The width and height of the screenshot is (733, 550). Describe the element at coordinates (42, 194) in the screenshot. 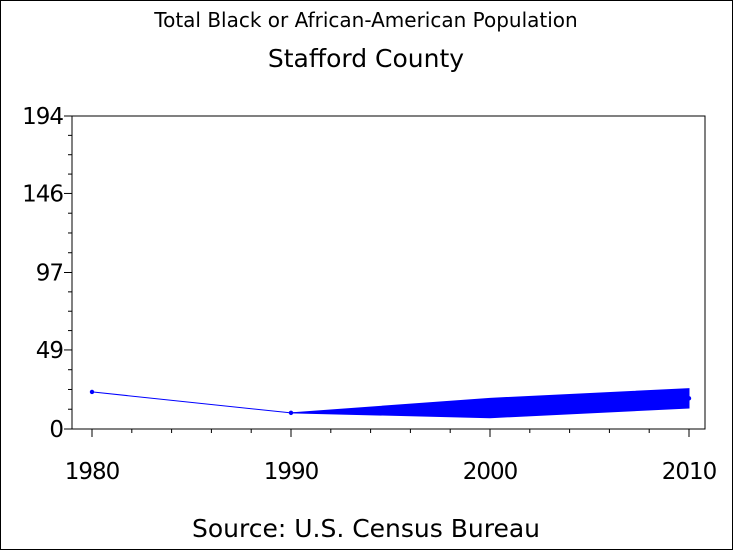

I see `y-tick-label: 146` at that location.